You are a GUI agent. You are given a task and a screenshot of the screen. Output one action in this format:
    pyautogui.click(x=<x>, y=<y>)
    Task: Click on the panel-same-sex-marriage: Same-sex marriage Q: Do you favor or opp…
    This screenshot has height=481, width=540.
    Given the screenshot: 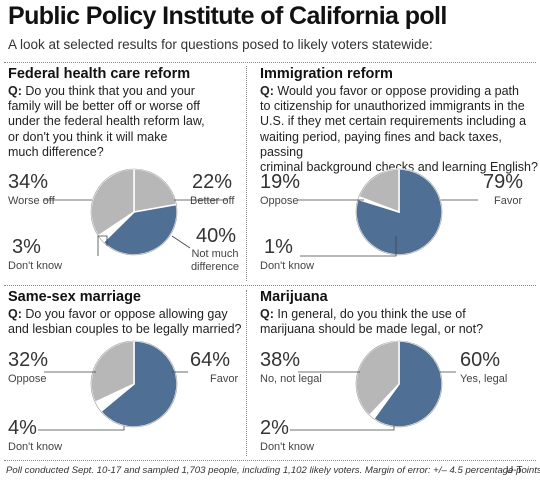 What is the action you would take?
    pyautogui.click(x=126, y=313)
    